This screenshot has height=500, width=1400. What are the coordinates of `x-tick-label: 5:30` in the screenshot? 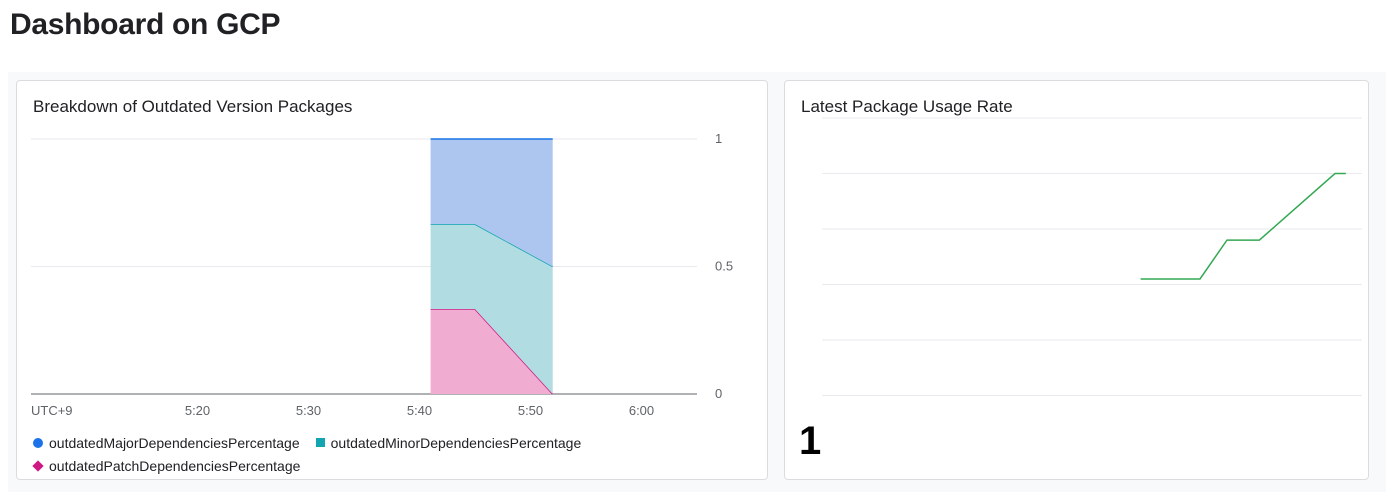 It's located at (308, 410).